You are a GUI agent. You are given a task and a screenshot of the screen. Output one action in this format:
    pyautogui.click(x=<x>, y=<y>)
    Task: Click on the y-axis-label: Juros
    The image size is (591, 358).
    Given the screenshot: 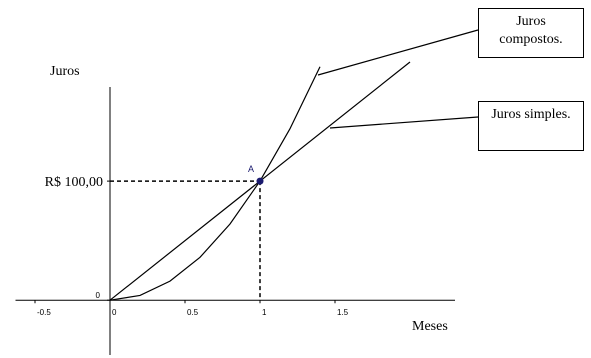 What is the action you would take?
    pyautogui.click(x=65, y=71)
    